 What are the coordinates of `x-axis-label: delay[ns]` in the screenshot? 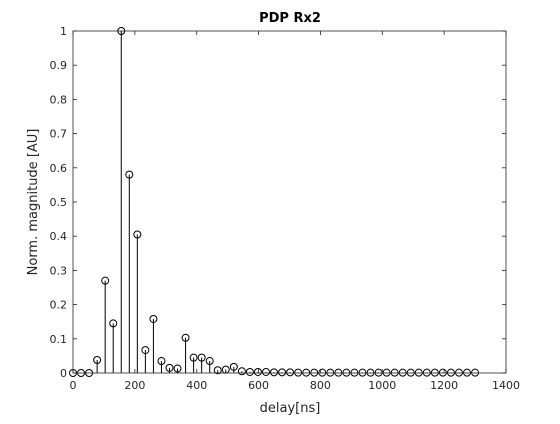 It's located at (290, 408).